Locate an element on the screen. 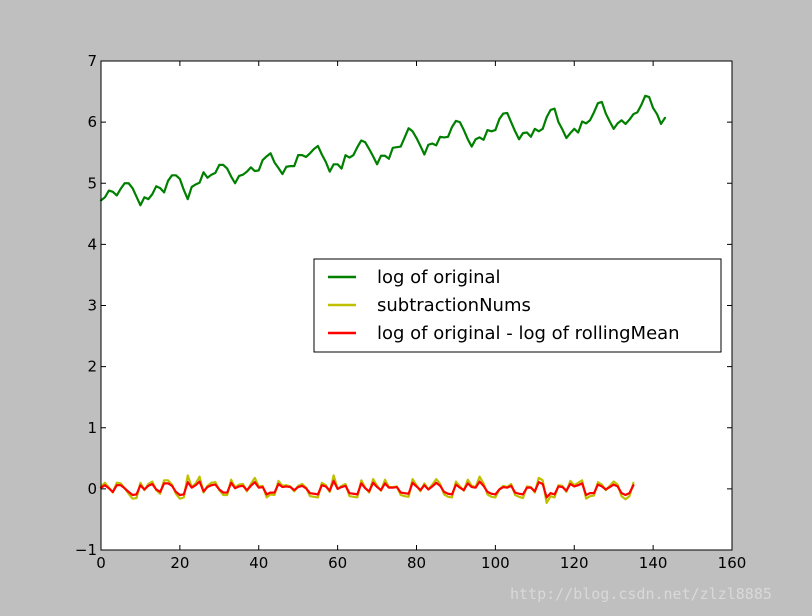 This screenshot has height=616, width=812. y-tick-label-0: −1 is located at coordinates (86, 550).